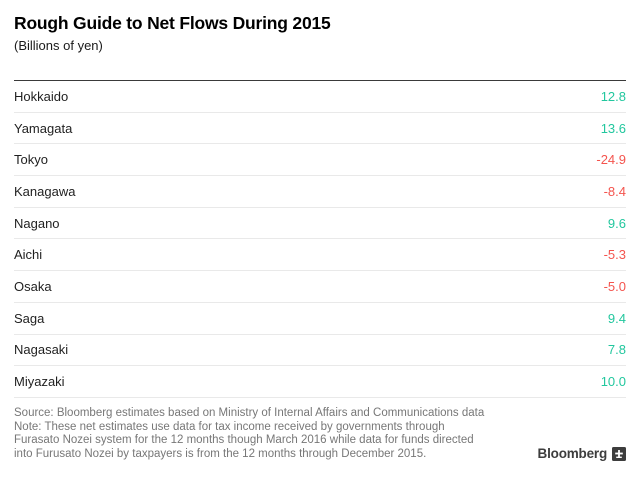 This screenshot has width=640, height=482. Describe the element at coordinates (320, 255) in the screenshot. I see `table-row: Aichi -5.3` at that location.